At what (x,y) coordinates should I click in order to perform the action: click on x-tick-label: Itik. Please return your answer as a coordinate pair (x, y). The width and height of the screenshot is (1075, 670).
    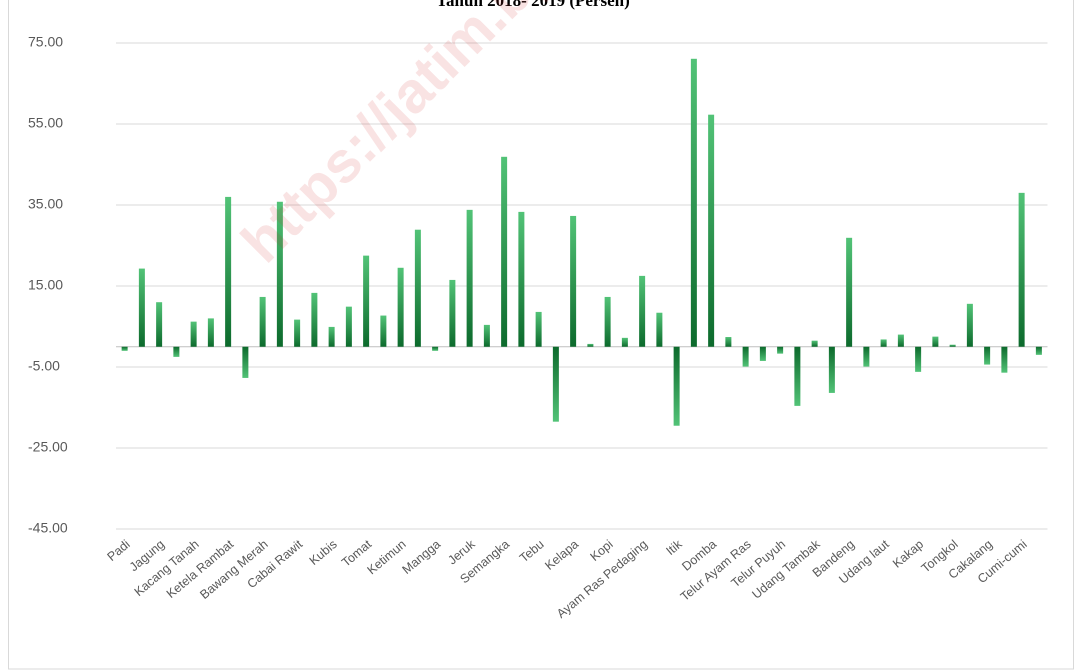
    Looking at the image, I should click on (674, 547).